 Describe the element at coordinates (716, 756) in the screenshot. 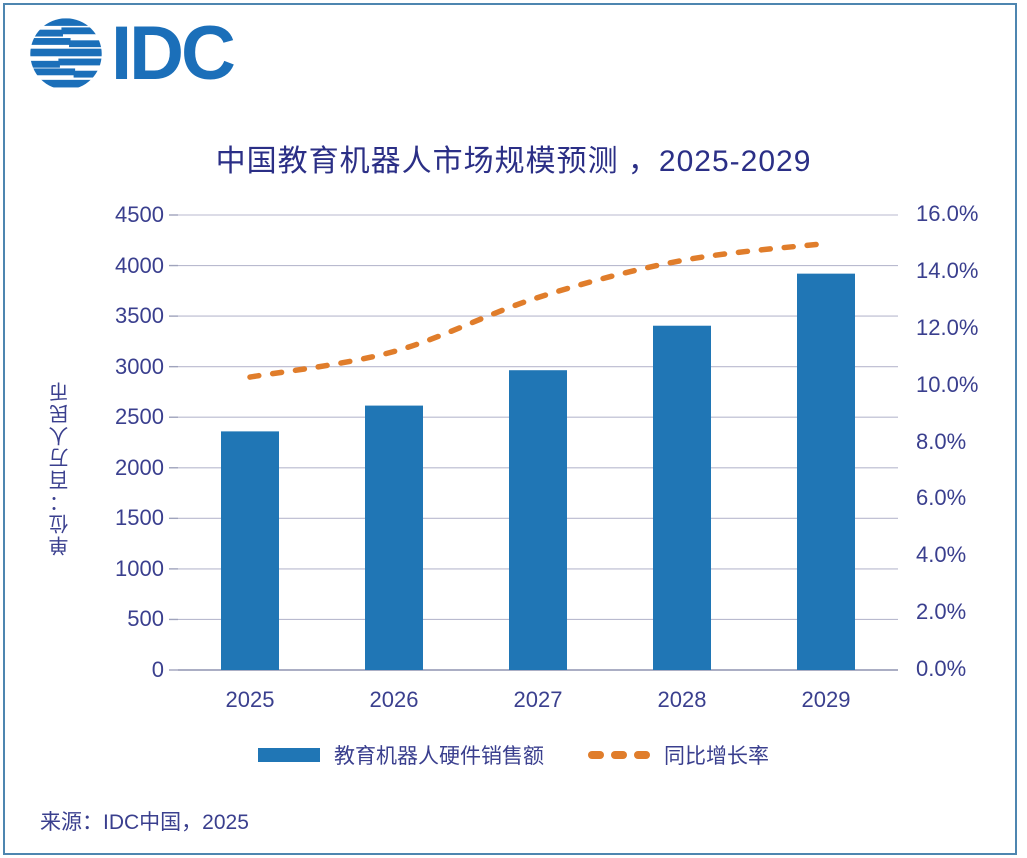

I see `line-series-label: 同比增长率` at that location.